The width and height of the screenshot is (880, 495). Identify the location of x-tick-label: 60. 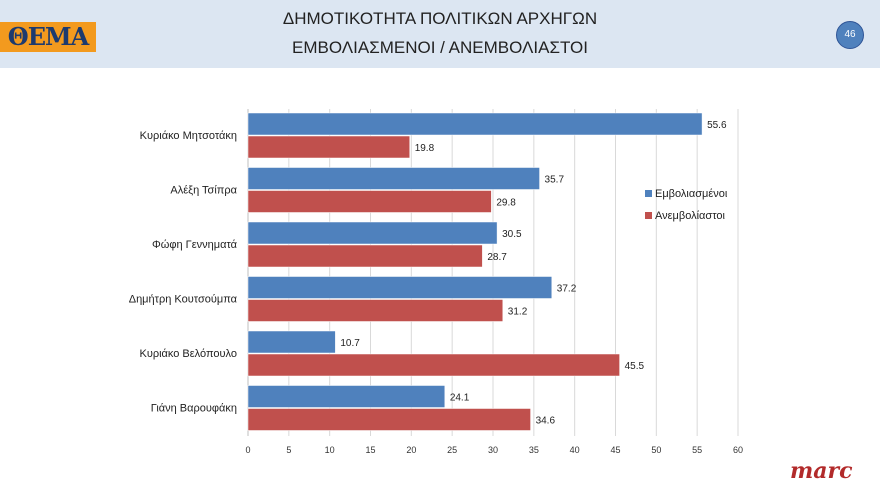
(738, 450).